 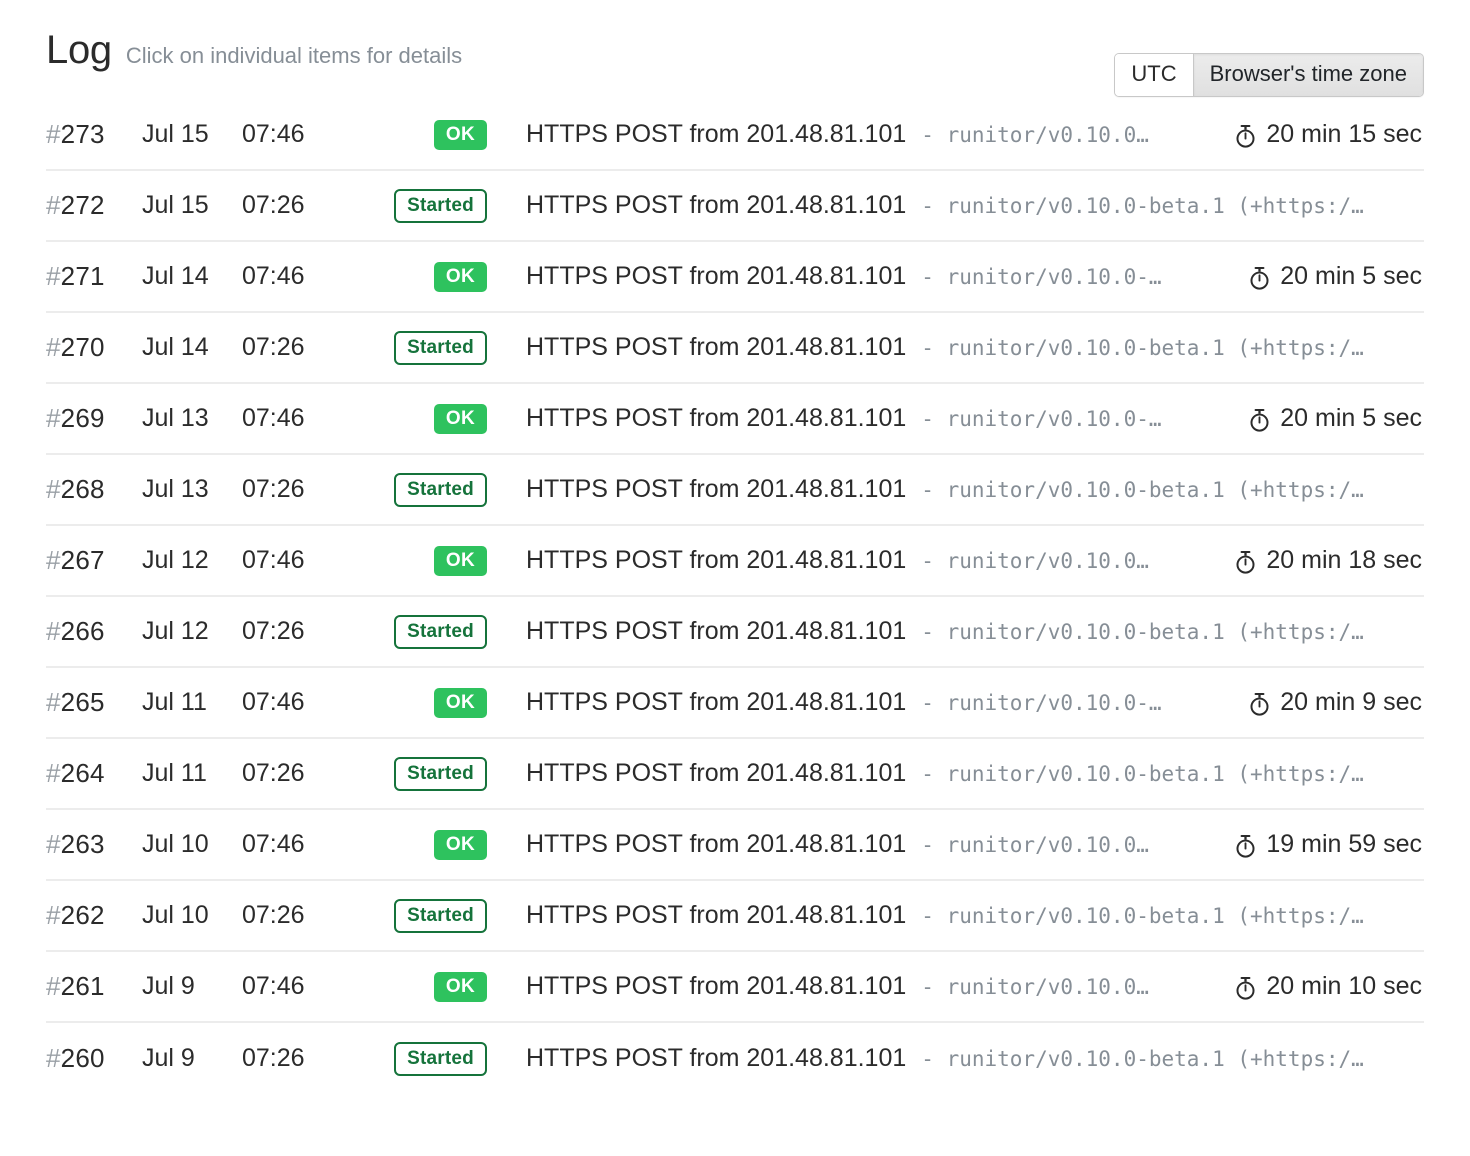 What do you see at coordinates (82, 631) in the screenshot?
I see `log-row-number: 266` at bounding box center [82, 631].